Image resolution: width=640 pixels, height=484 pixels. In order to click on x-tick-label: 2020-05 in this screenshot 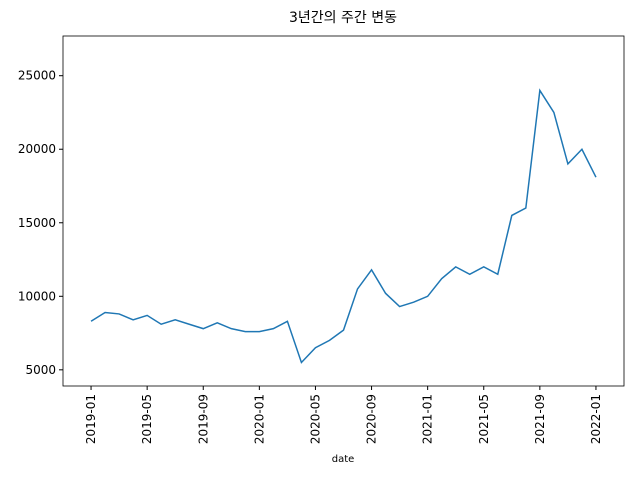, I will do `click(315, 419)`.